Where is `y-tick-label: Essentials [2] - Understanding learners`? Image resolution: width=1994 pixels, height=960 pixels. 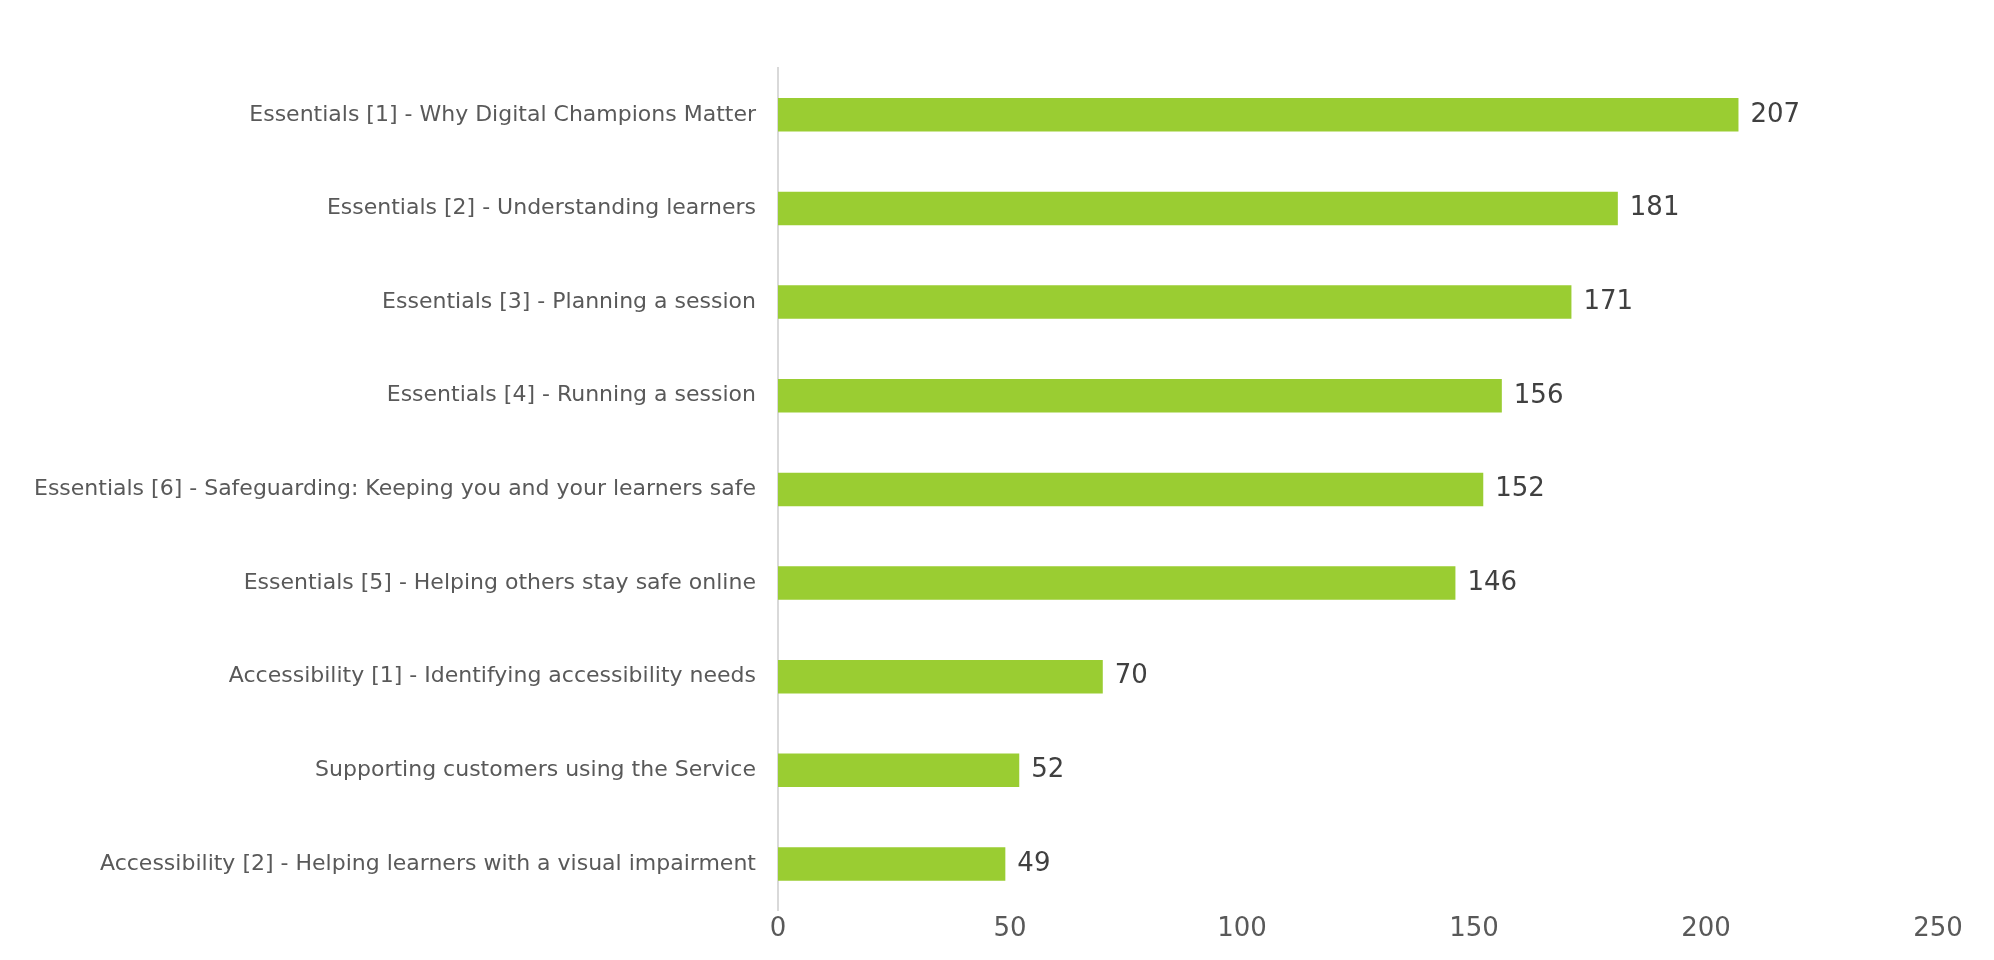
y-tick-label: Essentials [2] - Understanding learners is located at coordinates (541, 207).